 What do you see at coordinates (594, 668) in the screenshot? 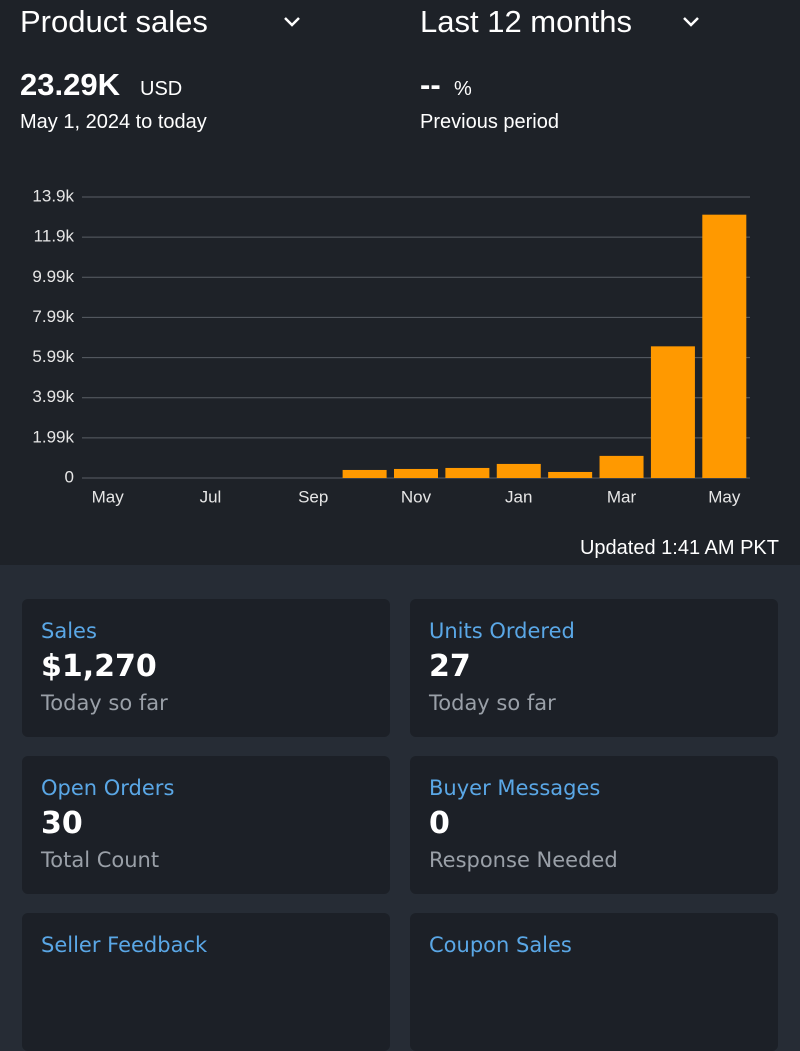
I see `stat-card: Units Ordered 27 Today so far` at bounding box center [594, 668].